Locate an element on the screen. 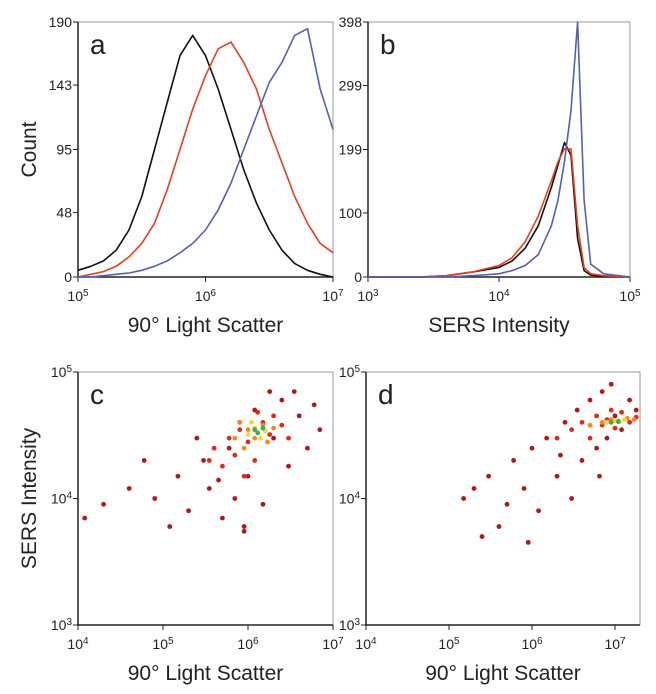 The image size is (656, 694). panel-letter: c is located at coordinates (97, 394).